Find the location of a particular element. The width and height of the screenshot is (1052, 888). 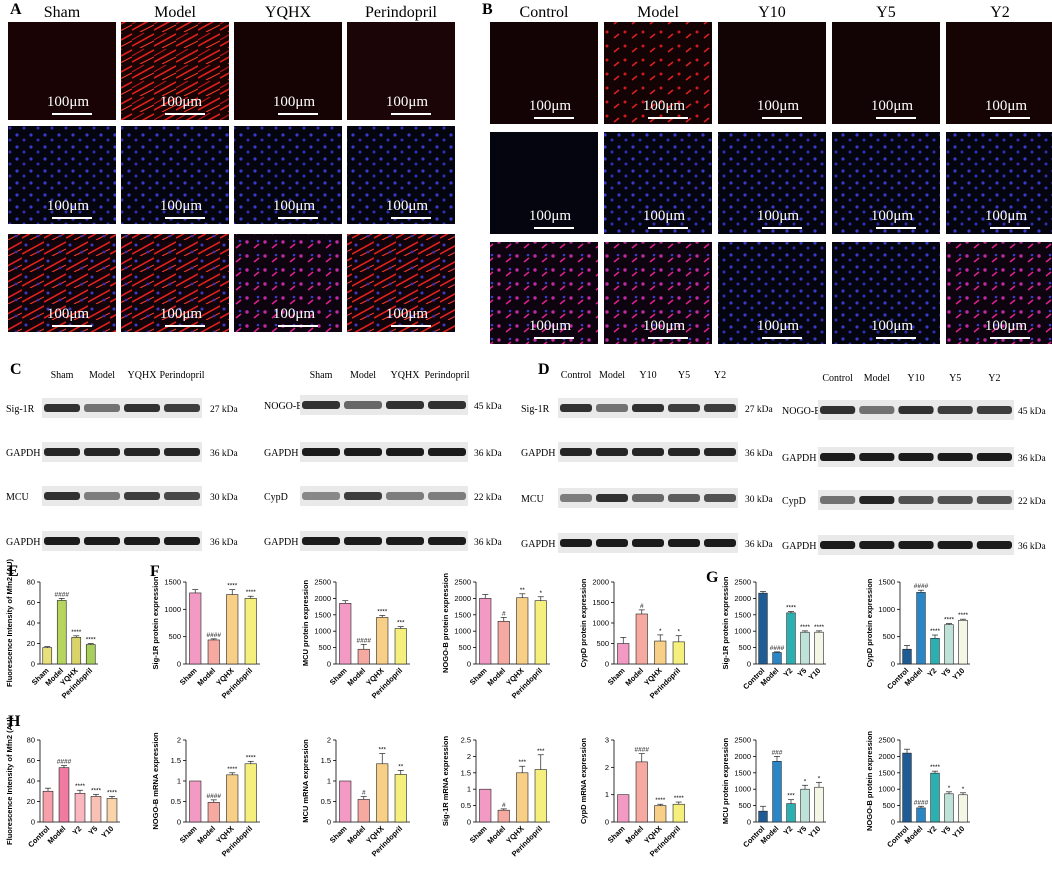

panel-label-c: C is located at coordinates (16, 369).